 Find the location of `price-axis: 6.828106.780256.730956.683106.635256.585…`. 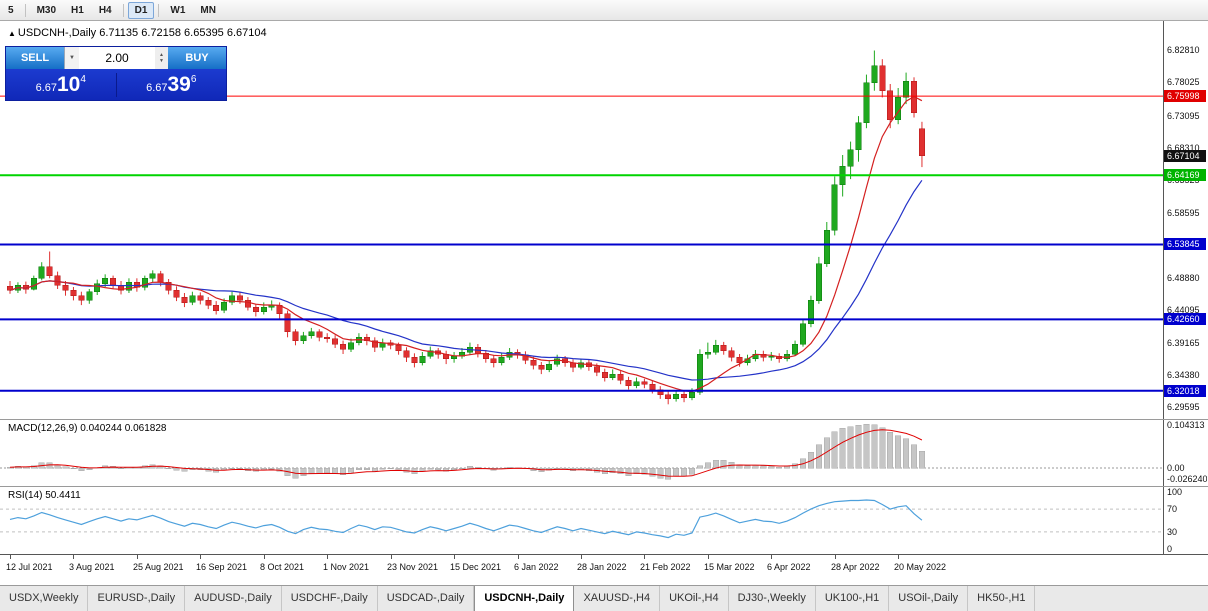

price-axis: 6.828106.780256.730956.683106.635256.585… is located at coordinates (1185, 220).